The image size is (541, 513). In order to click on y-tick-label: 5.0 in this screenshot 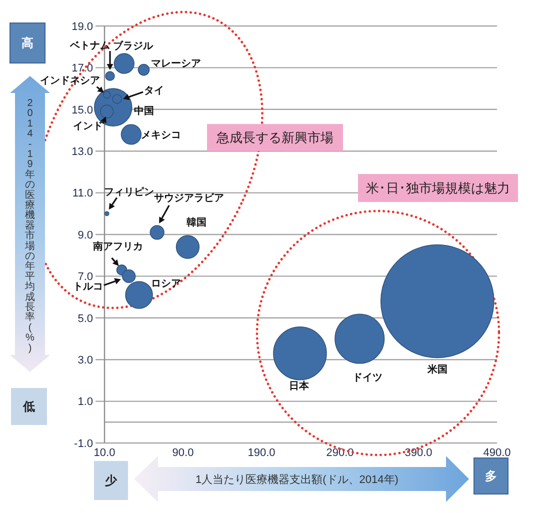, I will do `click(85, 318)`.